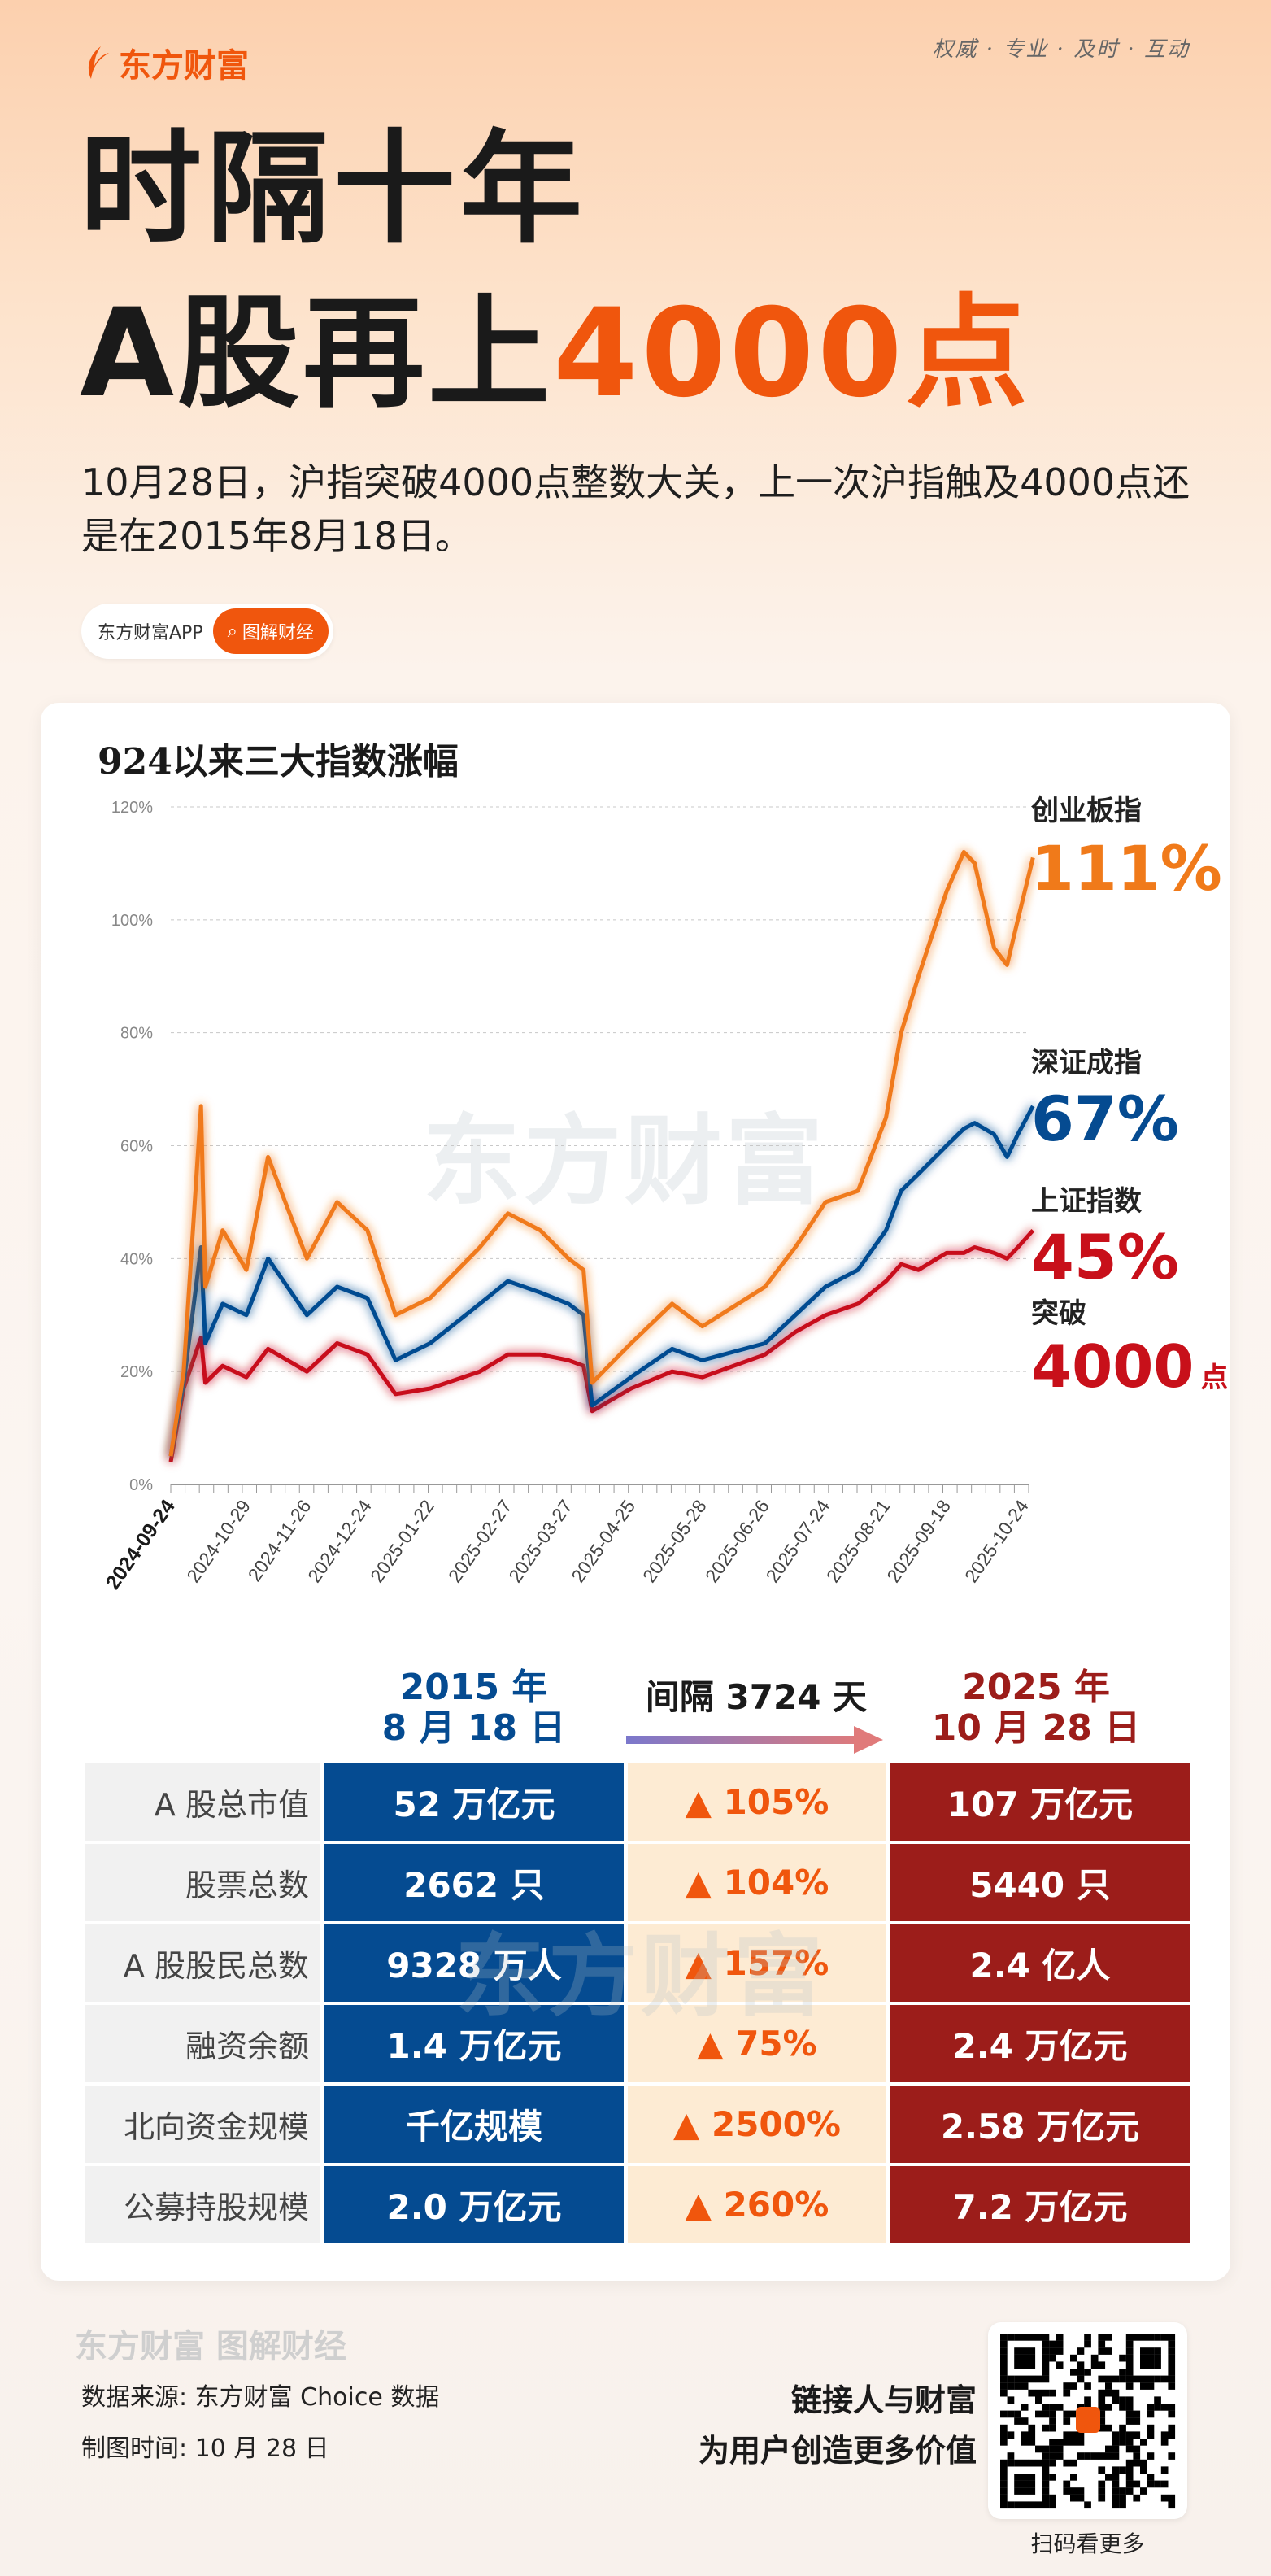 This screenshot has width=1271, height=2576. I want to click on value-2025: 7.2 万亿元, so click(1040, 2204).